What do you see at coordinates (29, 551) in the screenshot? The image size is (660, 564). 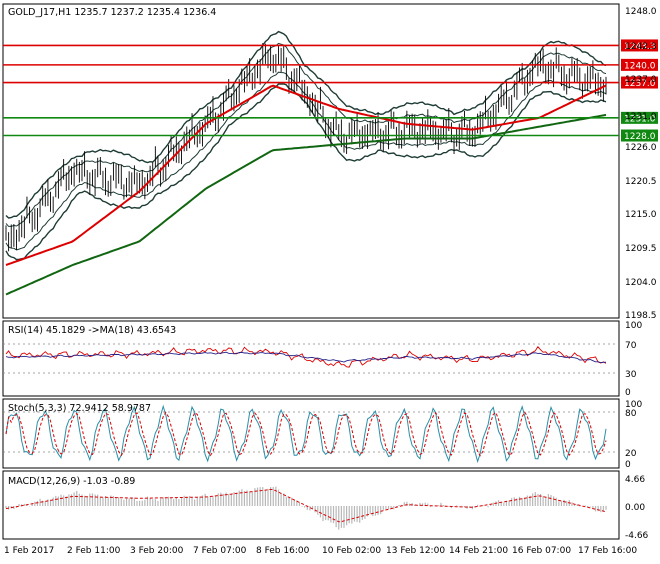 I see `x-tick: 1 Feb 2017` at bounding box center [29, 551].